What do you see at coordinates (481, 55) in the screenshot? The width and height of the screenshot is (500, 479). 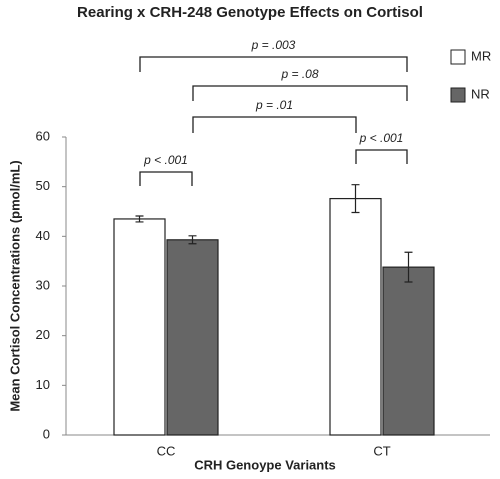 I see `legend-label: MR` at bounding box center [481, 55].